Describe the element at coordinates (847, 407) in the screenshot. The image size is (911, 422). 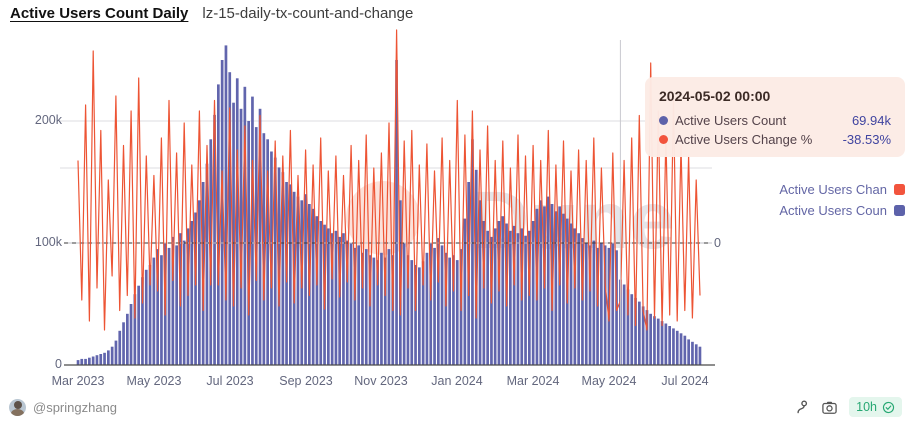
I see `footer-actions: 10h` at that location.